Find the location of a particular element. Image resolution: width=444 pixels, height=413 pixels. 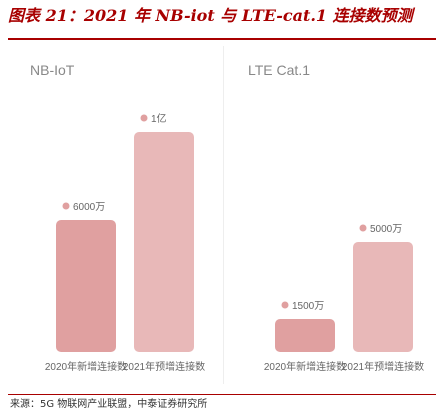

panel-divider is located at coordinates (223, 215).